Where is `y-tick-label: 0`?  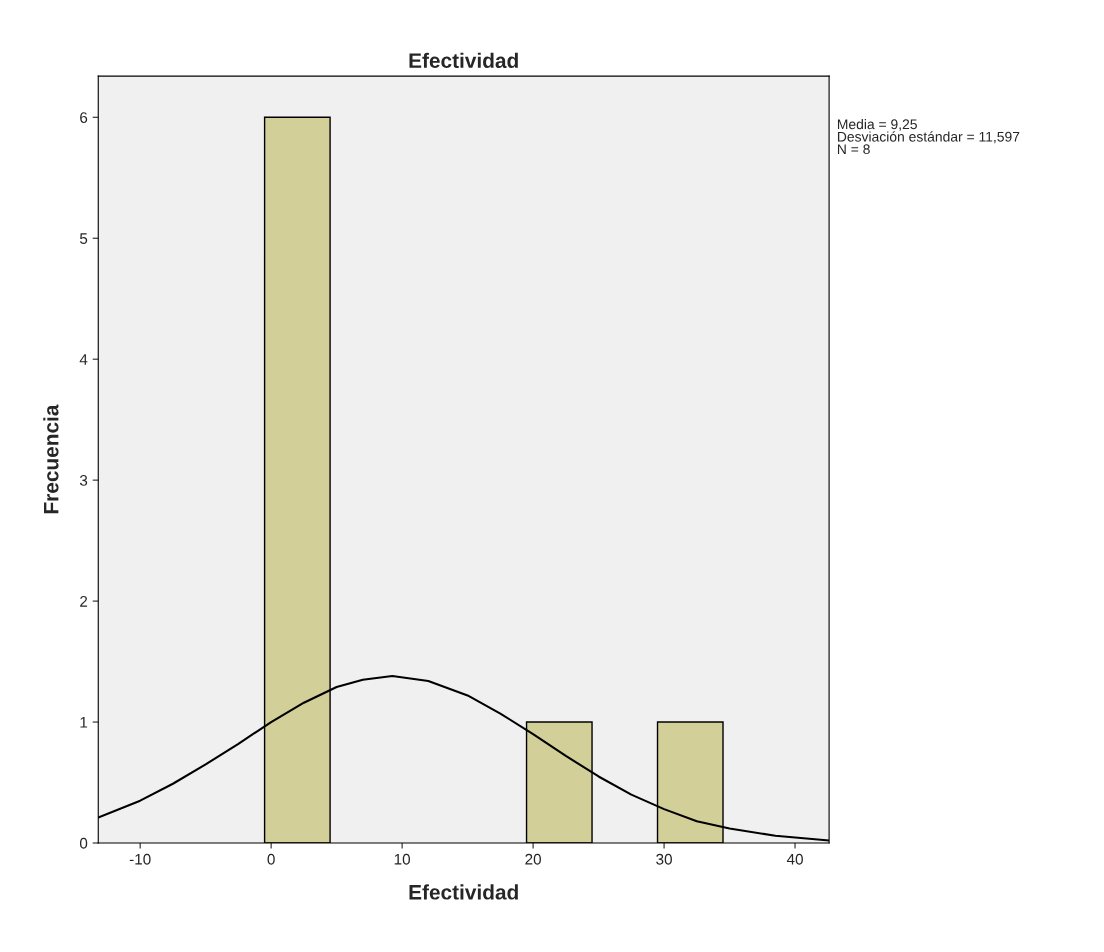 y-tick-label: 0 is located at coordinates (83, 843).